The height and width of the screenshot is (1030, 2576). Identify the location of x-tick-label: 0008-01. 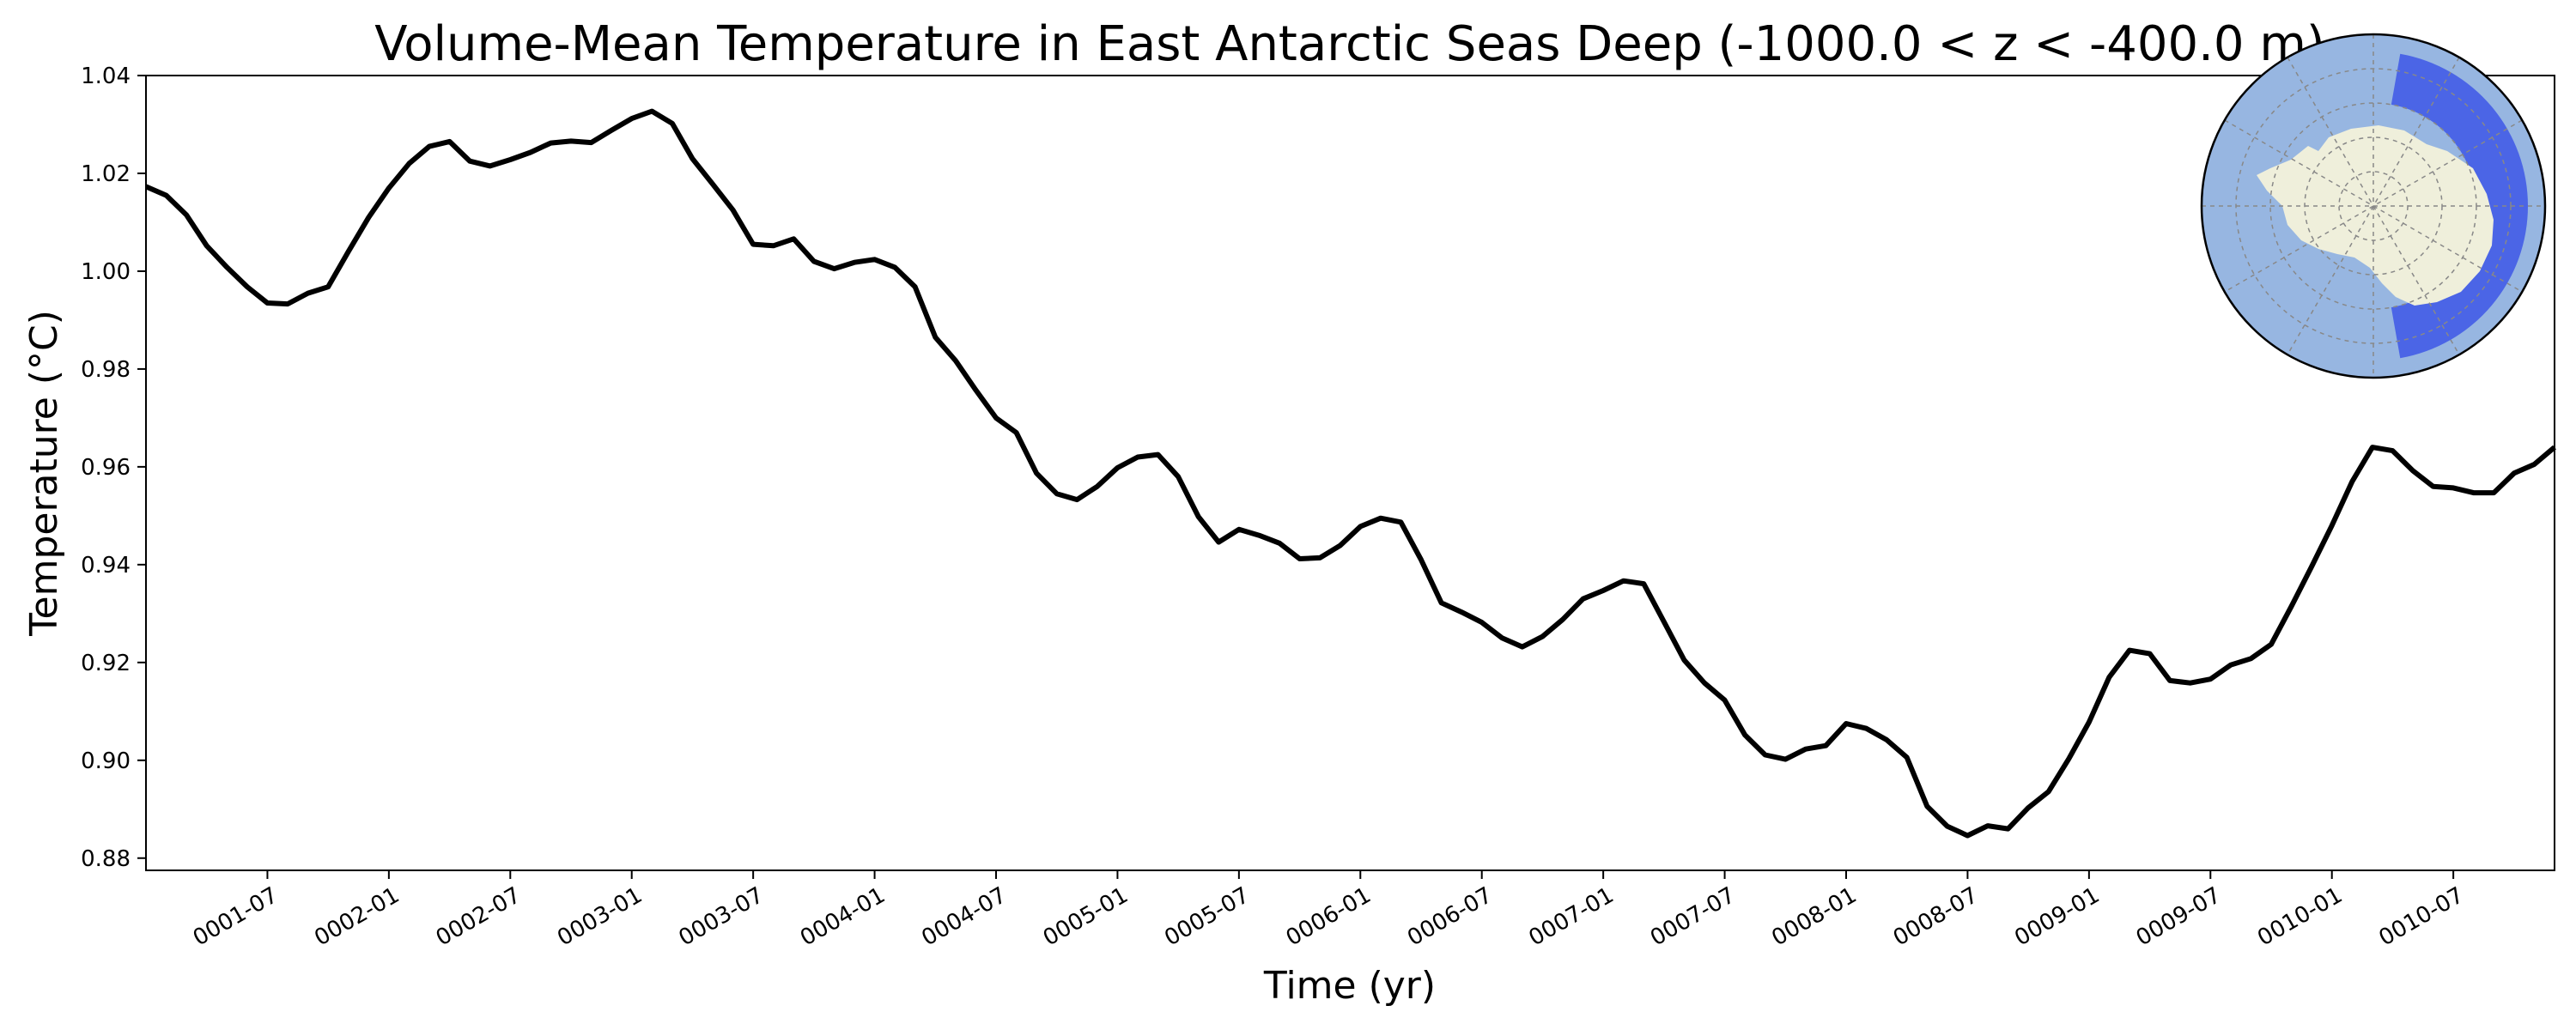
(1814, 916).